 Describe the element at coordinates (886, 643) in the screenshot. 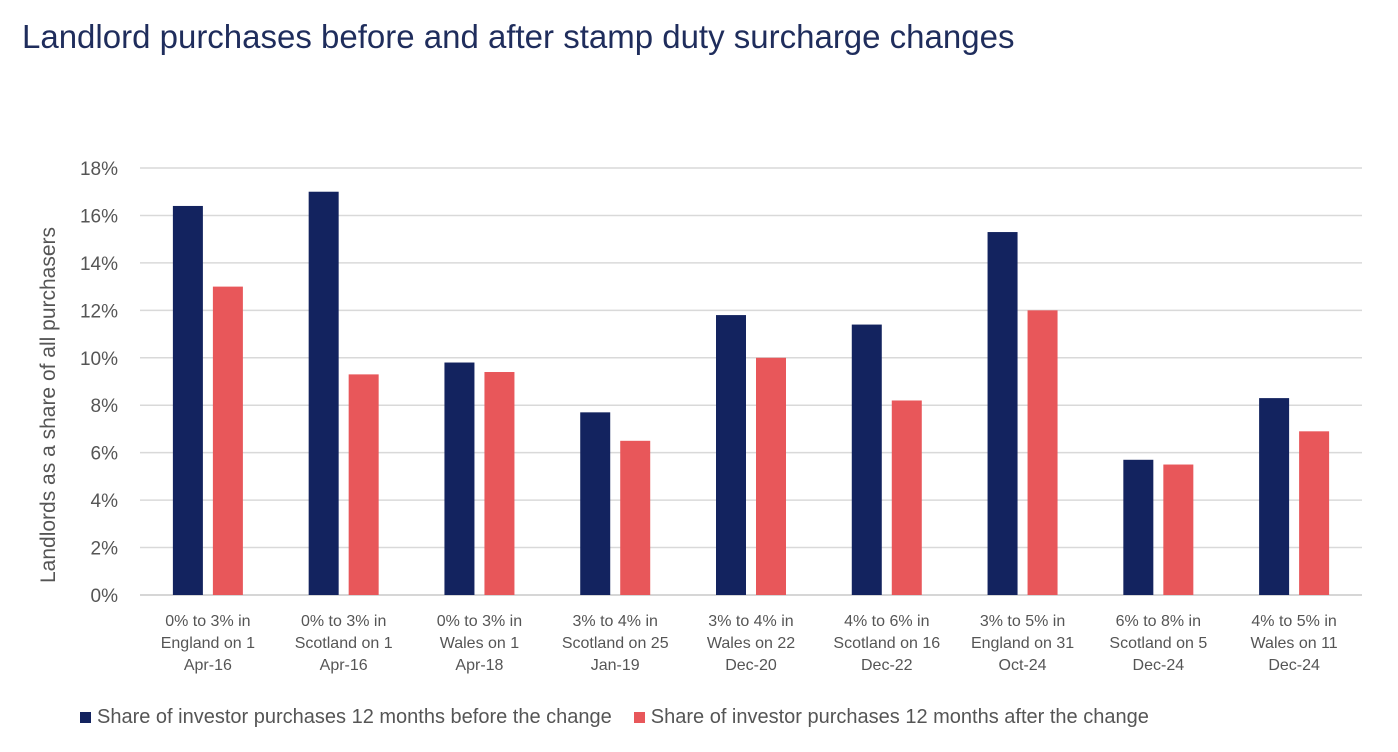

I see `x-tick-label: 4% to 6% in Scotland on 16 Dec-22` at that location.